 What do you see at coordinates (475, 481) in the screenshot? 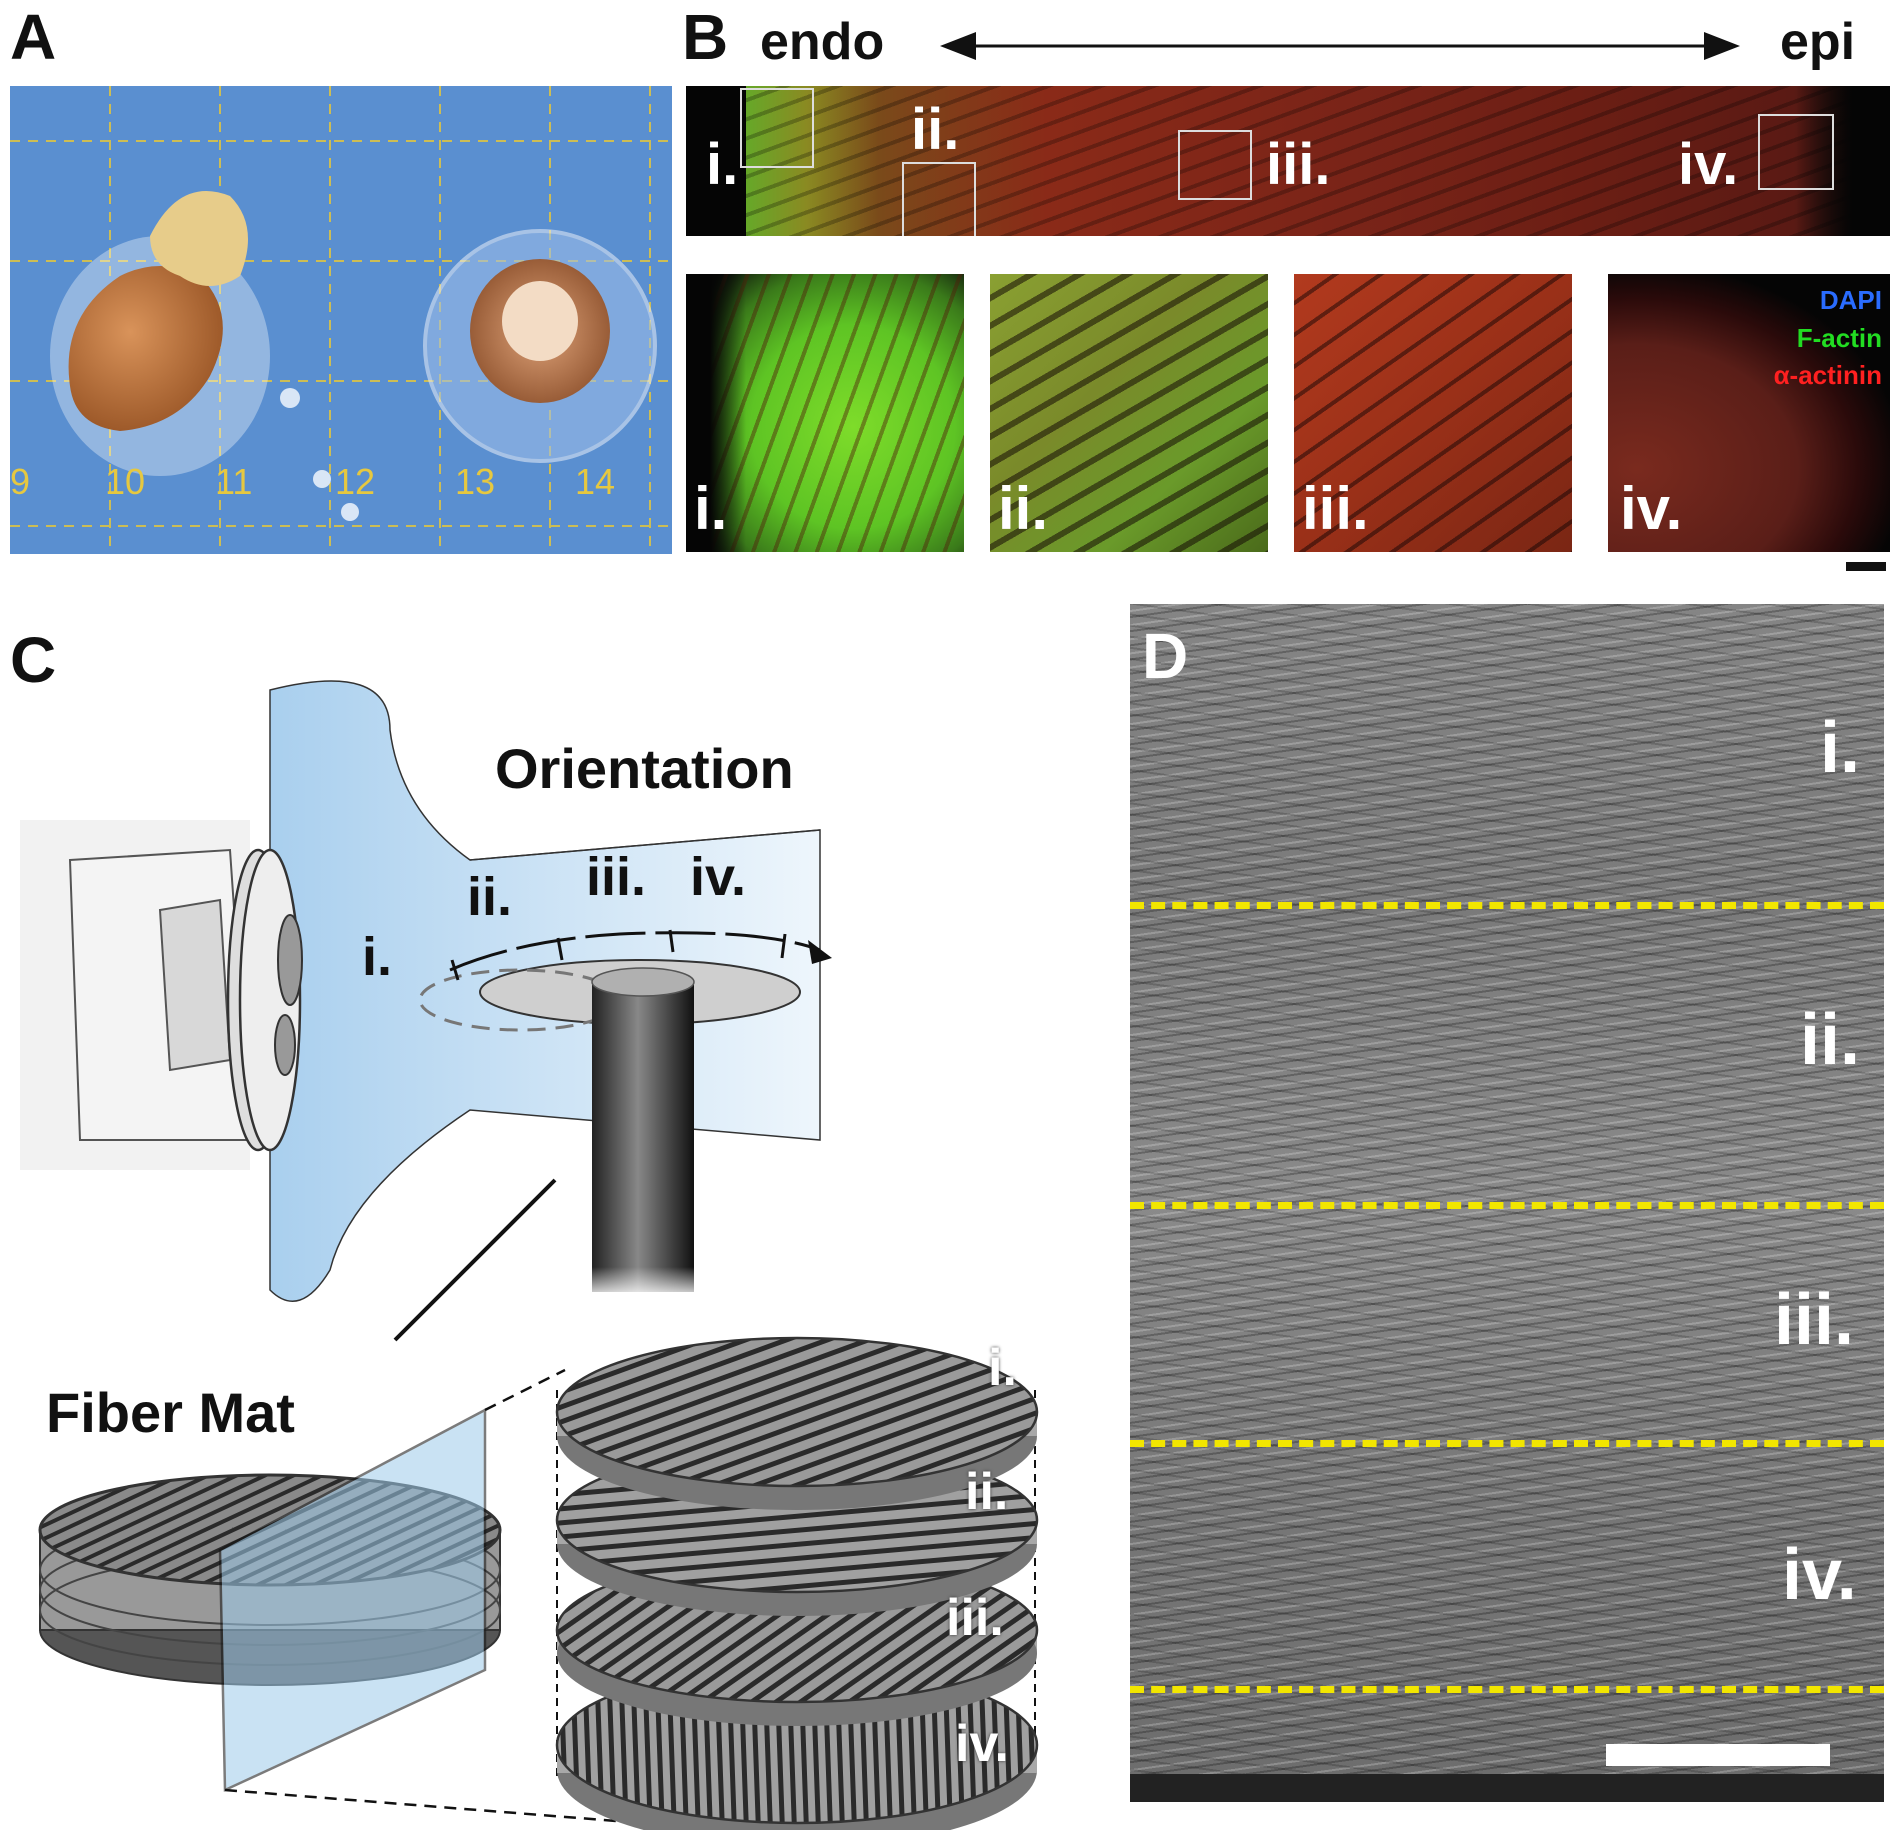
I see `ruler-tick: 13` at bounding box center [475, 481].